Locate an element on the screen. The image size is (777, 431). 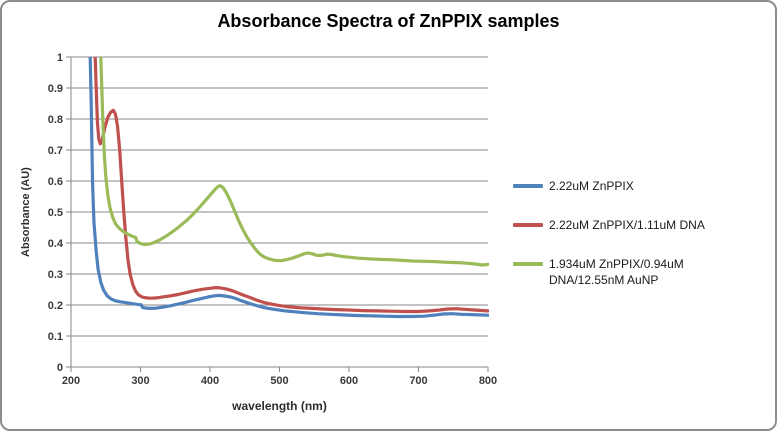
y-tick-label: 0.8 is located at coordinates (55, 120).